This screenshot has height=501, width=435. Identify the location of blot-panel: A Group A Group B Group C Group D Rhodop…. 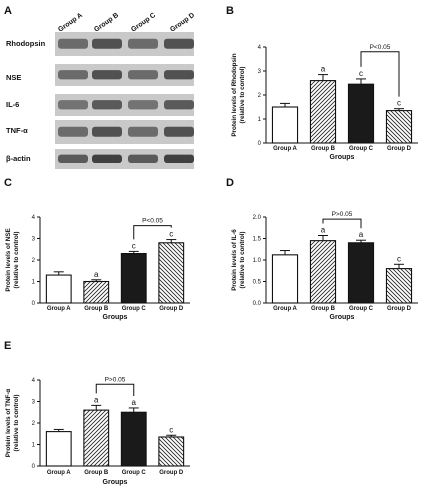
(100, 87).